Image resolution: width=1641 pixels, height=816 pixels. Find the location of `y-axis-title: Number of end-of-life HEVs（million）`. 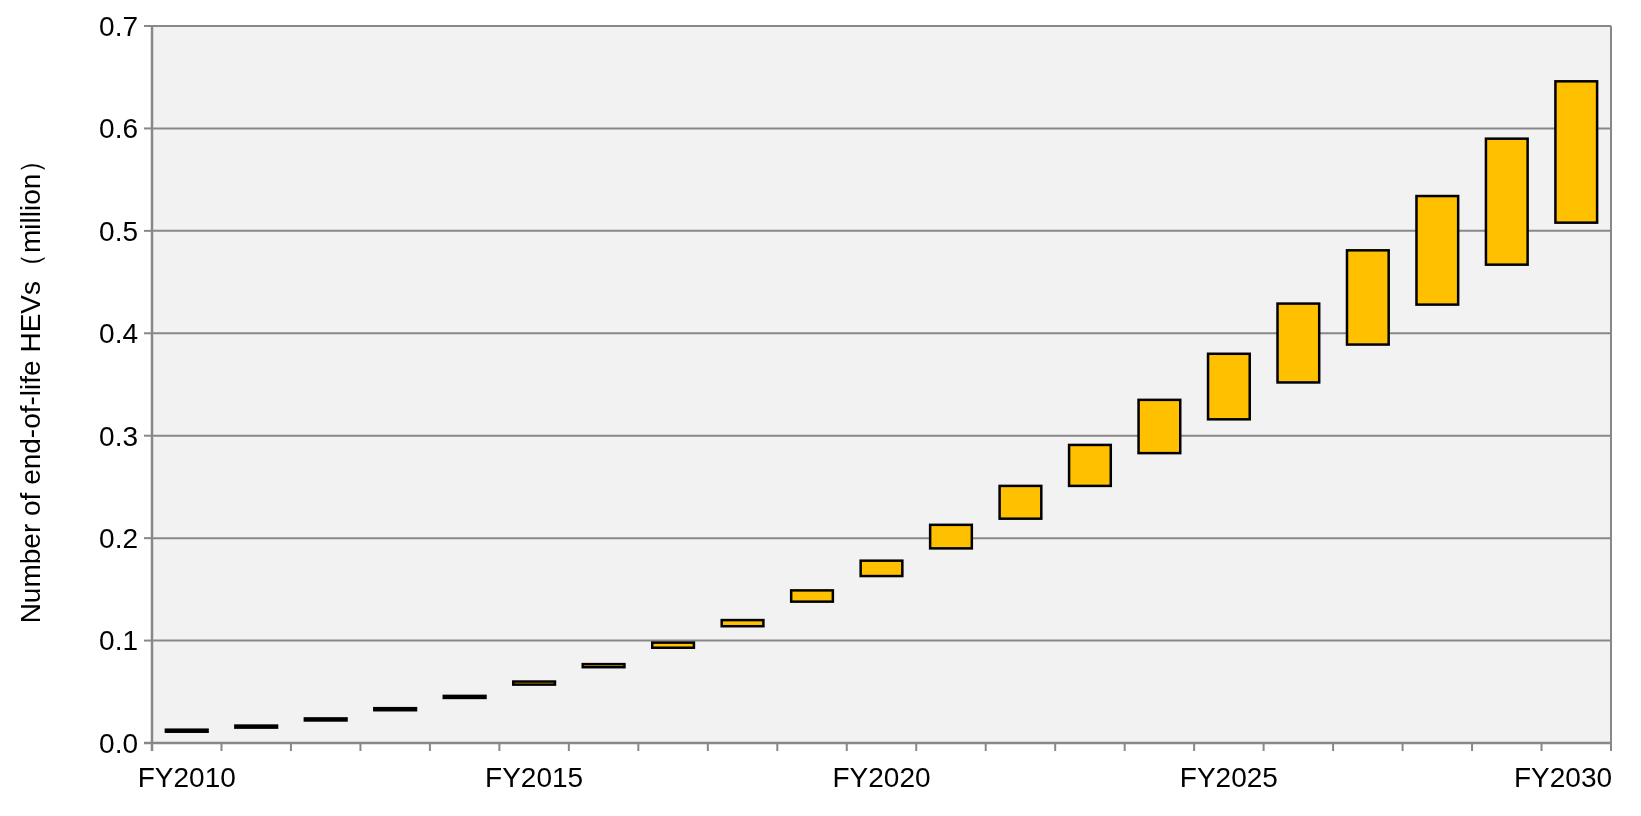

y-axis-title: Number of end-of-life HEVs（million） is located at coordinates (30, 384).